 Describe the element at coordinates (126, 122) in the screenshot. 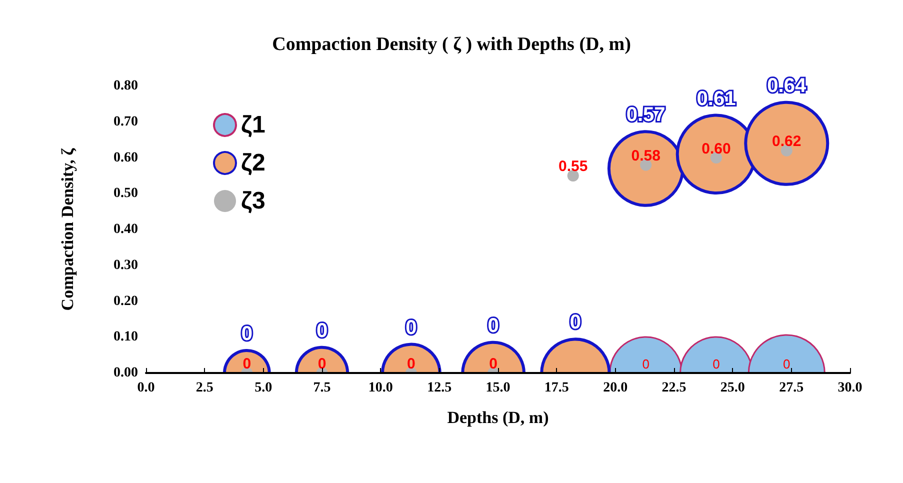

I see `y-tick-label: 0.70` at that location.